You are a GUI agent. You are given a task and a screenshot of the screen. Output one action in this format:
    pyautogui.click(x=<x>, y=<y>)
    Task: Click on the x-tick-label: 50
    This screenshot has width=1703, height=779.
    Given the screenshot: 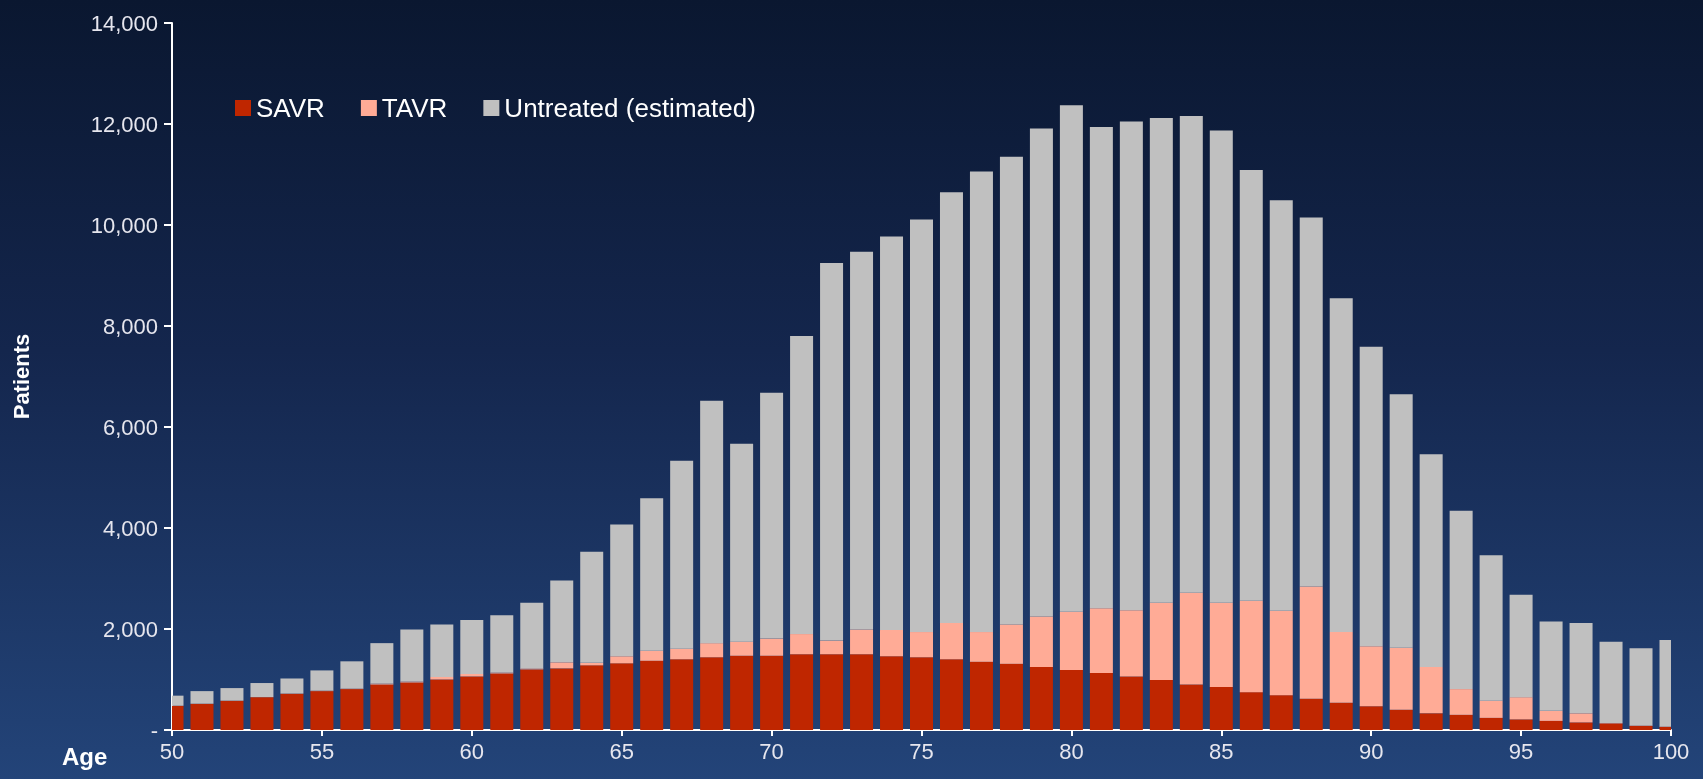 What is the action you would take?
    pyautogui.click(x=172, y=751)
    